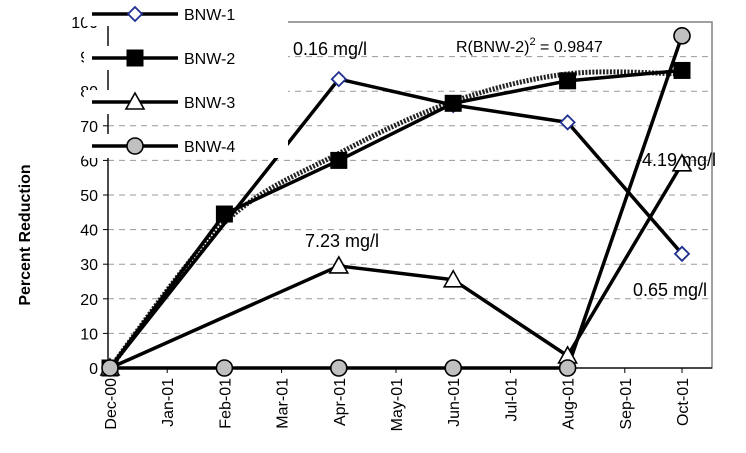  I want to click on y-tick-label: 10, so click(89, 334).